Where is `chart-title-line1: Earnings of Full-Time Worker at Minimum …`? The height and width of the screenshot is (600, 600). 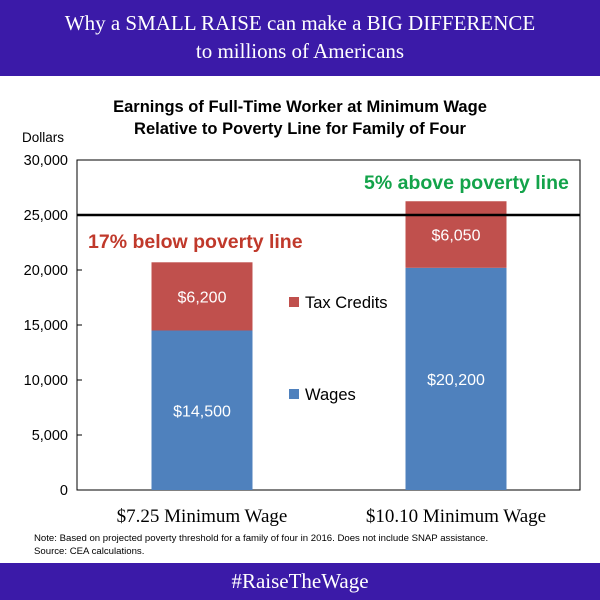 chart-title-line1: Earnings of Full-Time Worker at Minimum … is located at coordinates (300, 107).